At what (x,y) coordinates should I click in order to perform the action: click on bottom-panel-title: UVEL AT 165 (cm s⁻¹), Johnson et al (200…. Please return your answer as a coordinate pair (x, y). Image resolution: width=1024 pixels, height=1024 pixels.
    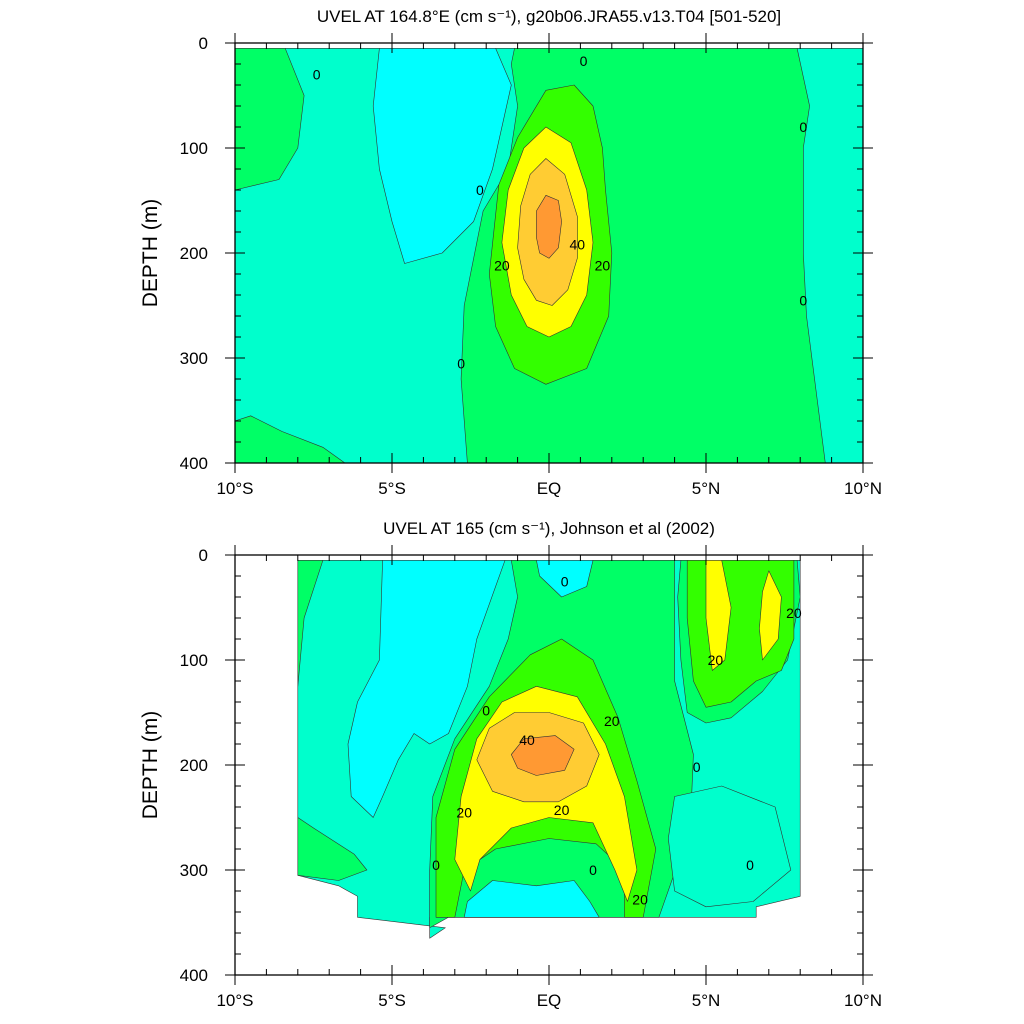
    Looking at the image, I should click on (549, 528).